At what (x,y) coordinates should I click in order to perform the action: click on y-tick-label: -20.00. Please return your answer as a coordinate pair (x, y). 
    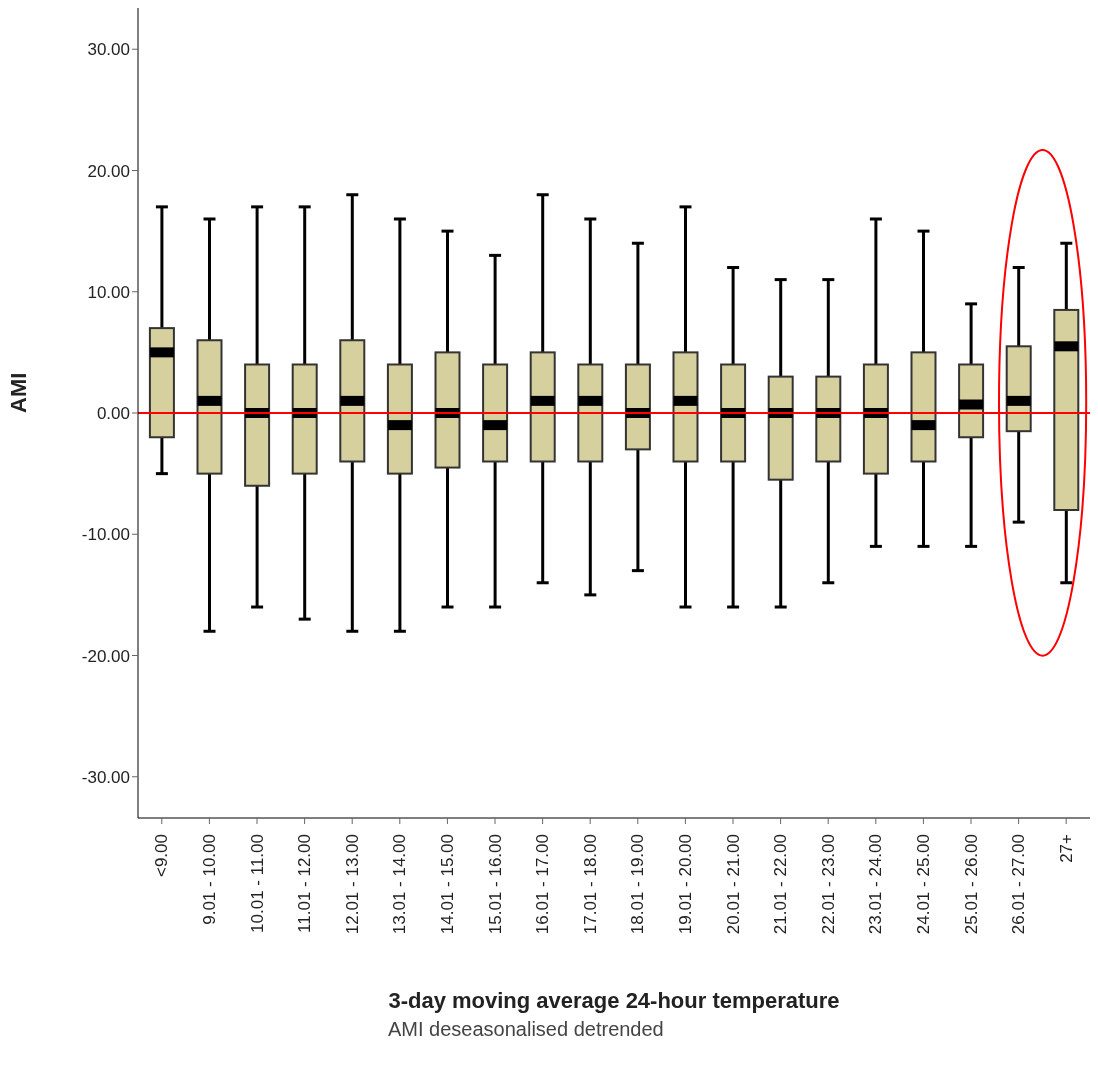
    Looking at the image, I should click on (105, 656).